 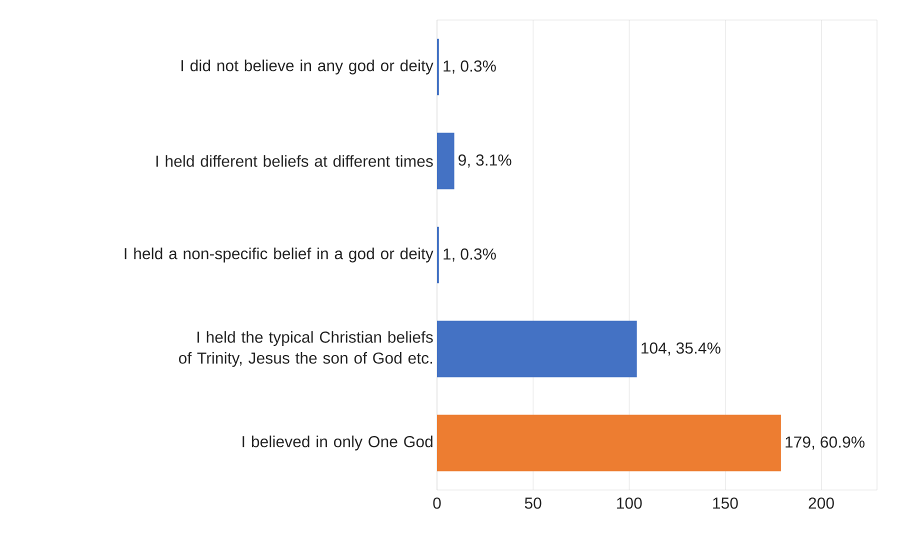 I want to click on y-tick-label: I held different beliefs at different times, so click(x=294, y=161).